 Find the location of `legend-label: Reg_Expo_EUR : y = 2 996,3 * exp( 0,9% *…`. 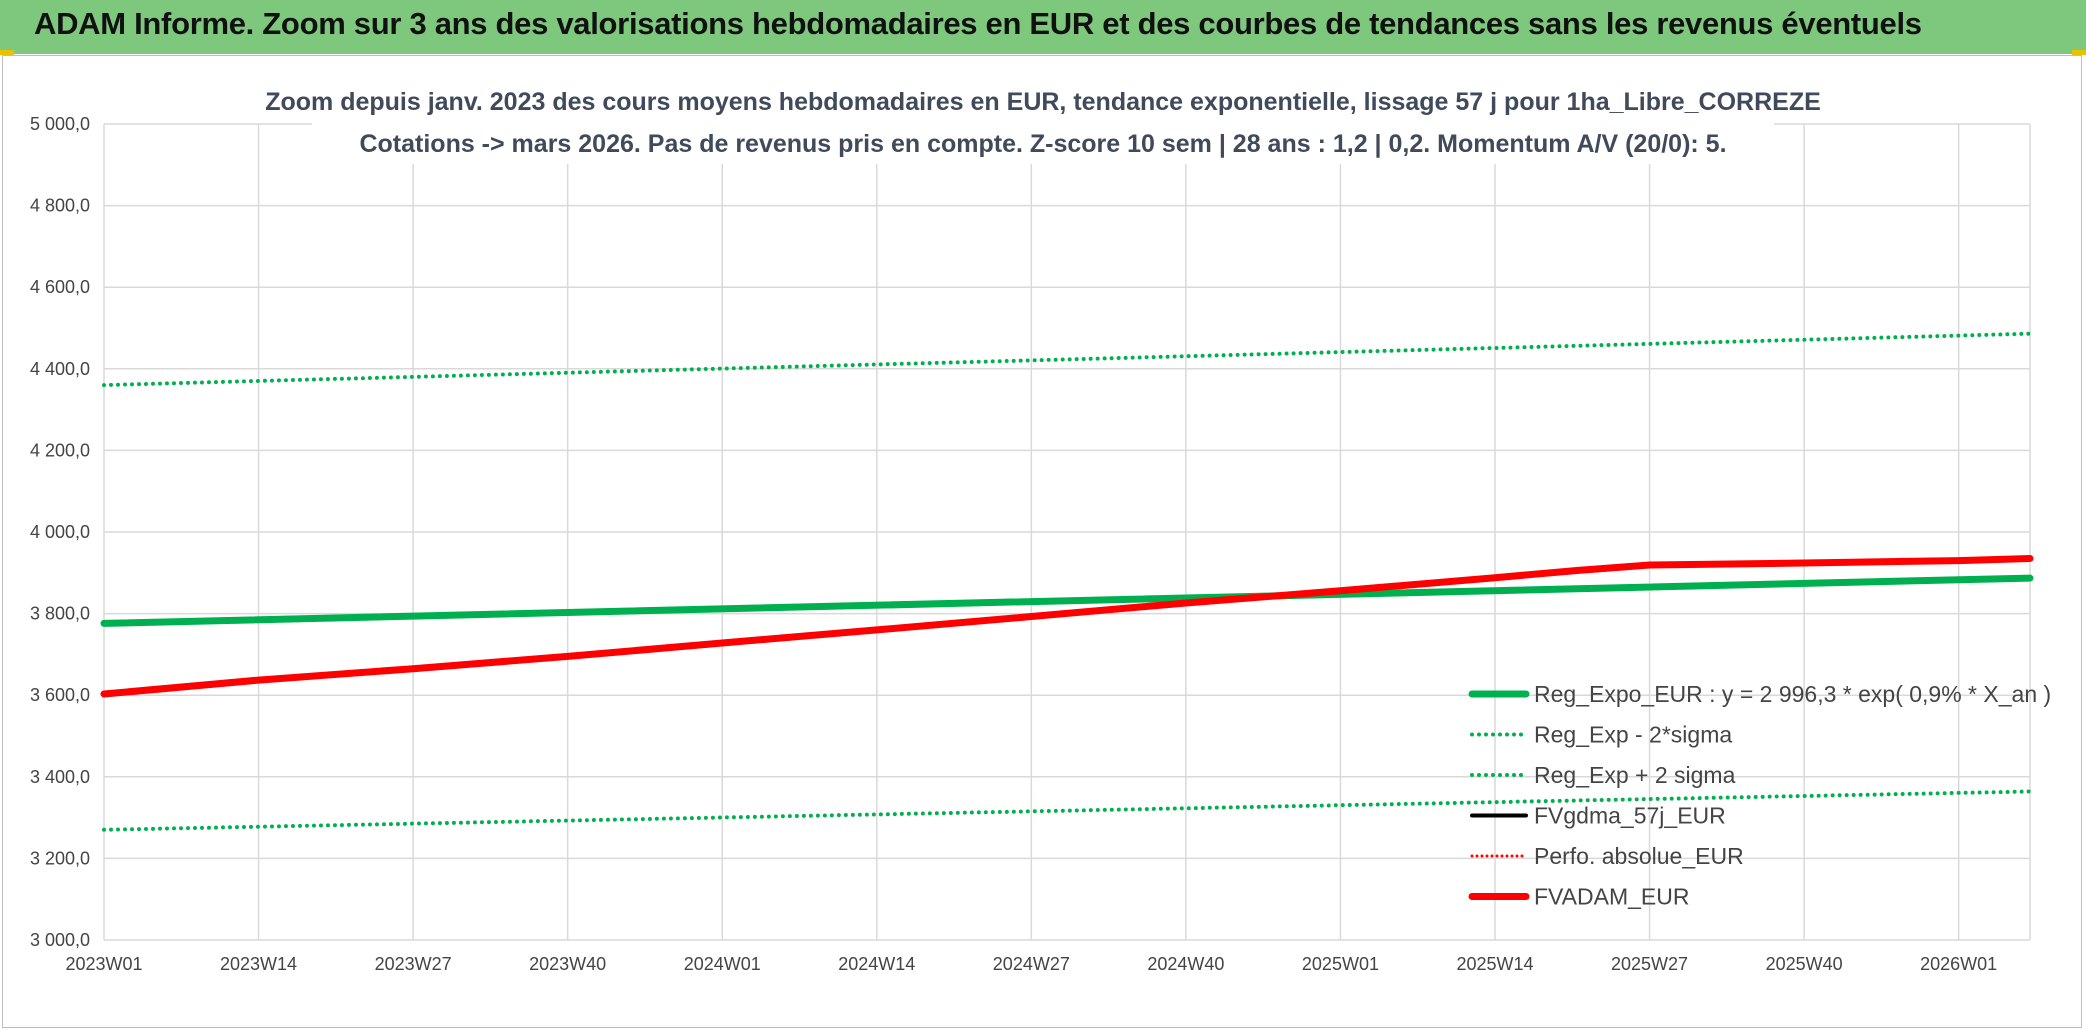

legend-label: Reg_Expo_EUR : y = 2 996,3 * exp( 0,9% *… is located at coordinates (1792, 694).